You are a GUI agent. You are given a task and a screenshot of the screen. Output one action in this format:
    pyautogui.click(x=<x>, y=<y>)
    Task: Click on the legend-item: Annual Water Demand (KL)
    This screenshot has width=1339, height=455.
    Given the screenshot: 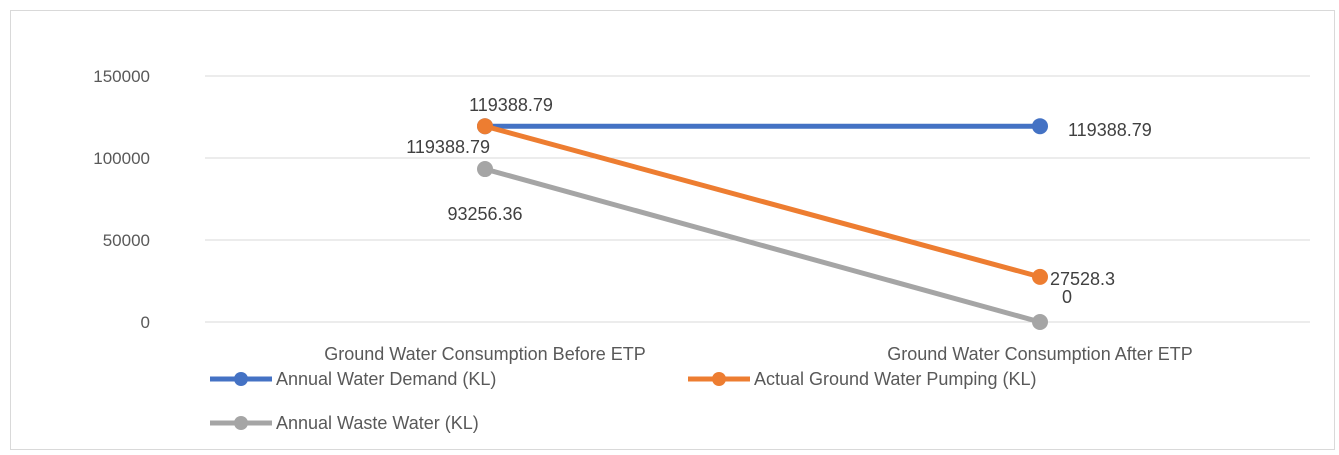 What is the action you would take?
    pyautogui.click(x=353, y=379)
    